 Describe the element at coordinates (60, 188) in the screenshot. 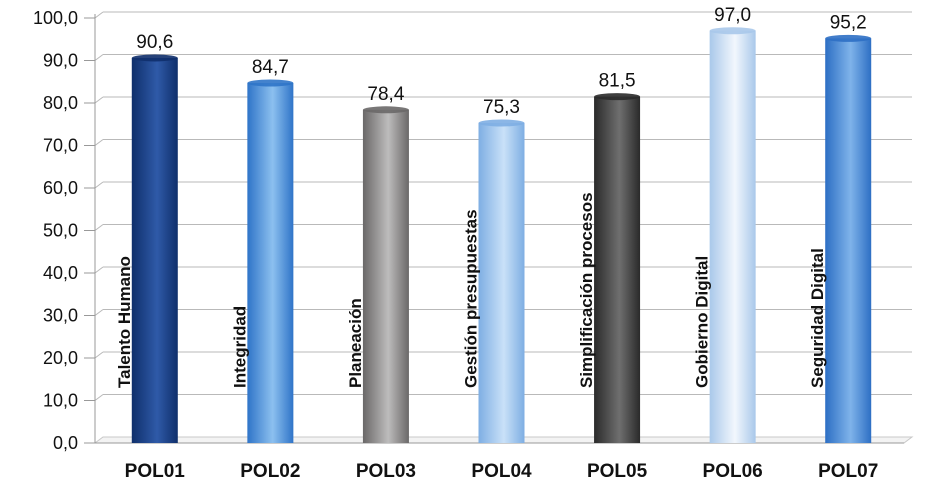

I see `y-tick-label: 60,0` at that location.